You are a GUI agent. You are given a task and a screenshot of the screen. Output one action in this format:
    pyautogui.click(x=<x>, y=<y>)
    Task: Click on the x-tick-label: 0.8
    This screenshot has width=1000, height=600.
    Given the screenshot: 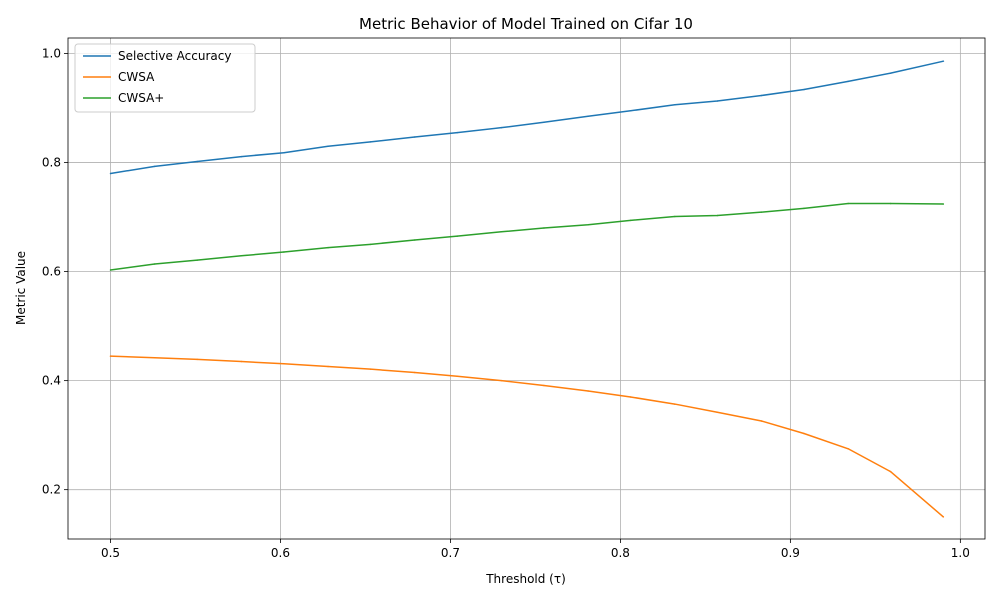 What is the action you would take?
    pyautogui.click(x=620, y=553)
    